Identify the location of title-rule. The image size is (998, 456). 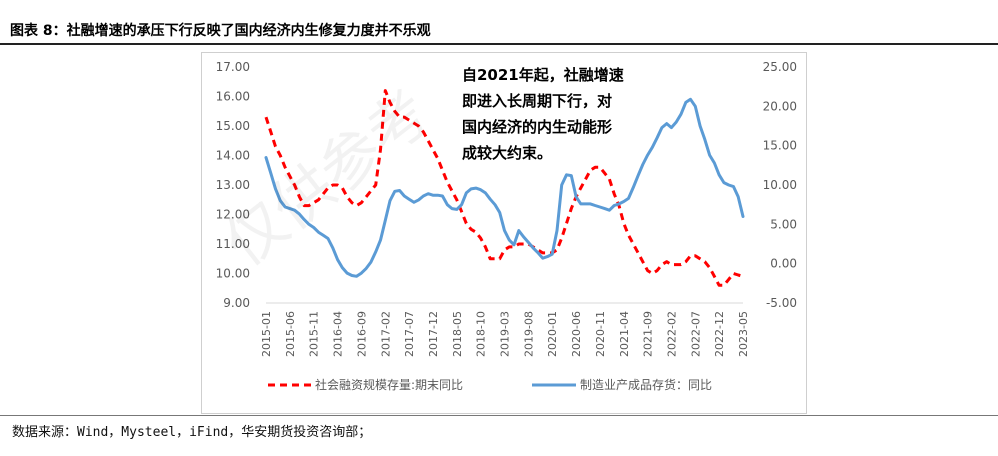
(499, 44).